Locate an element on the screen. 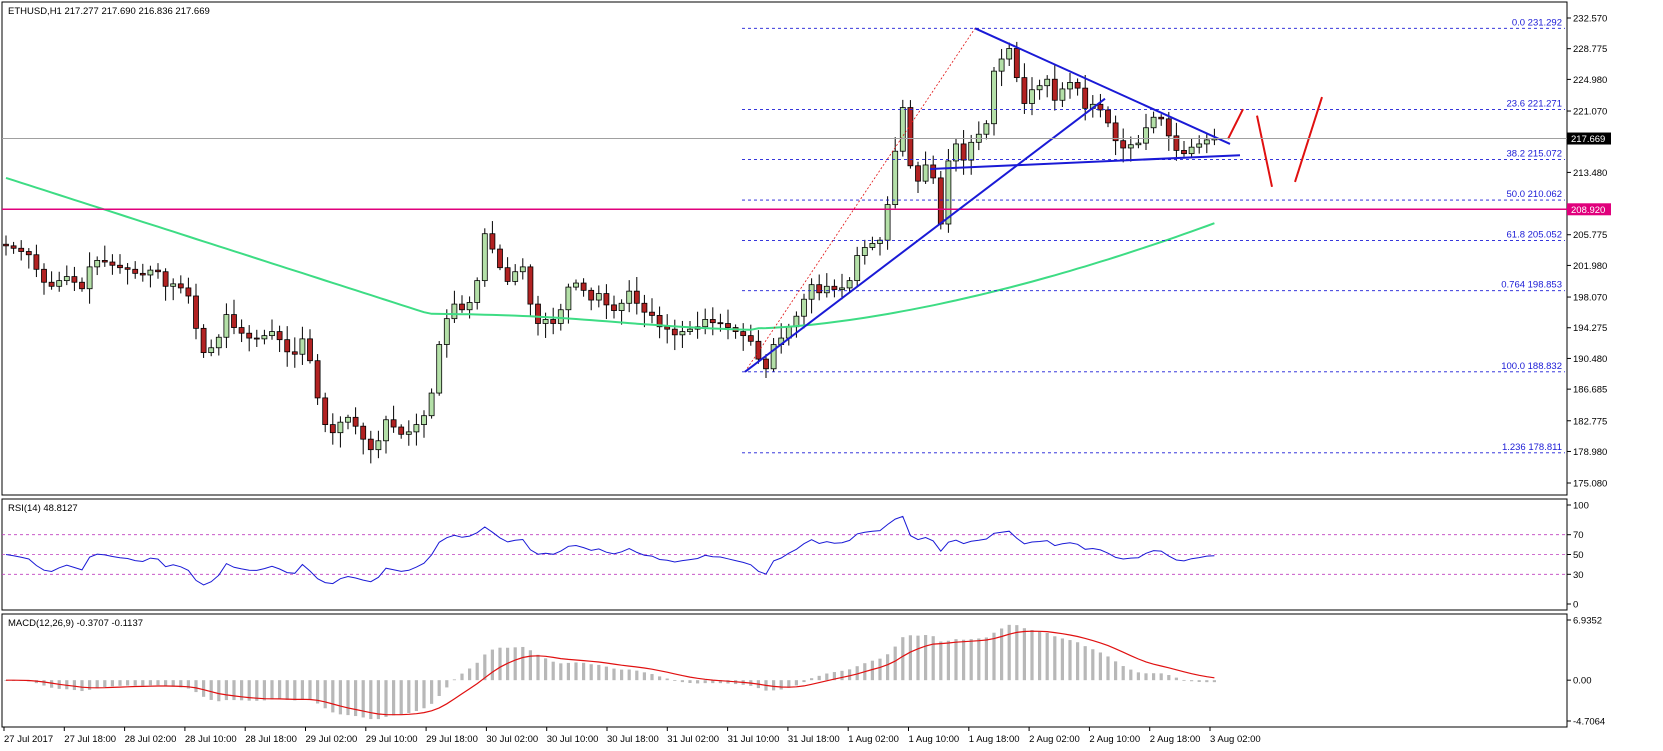 The image size is (1663, 751). rsi-y-tick-label: 0 is located at coordinates (1575, 605).